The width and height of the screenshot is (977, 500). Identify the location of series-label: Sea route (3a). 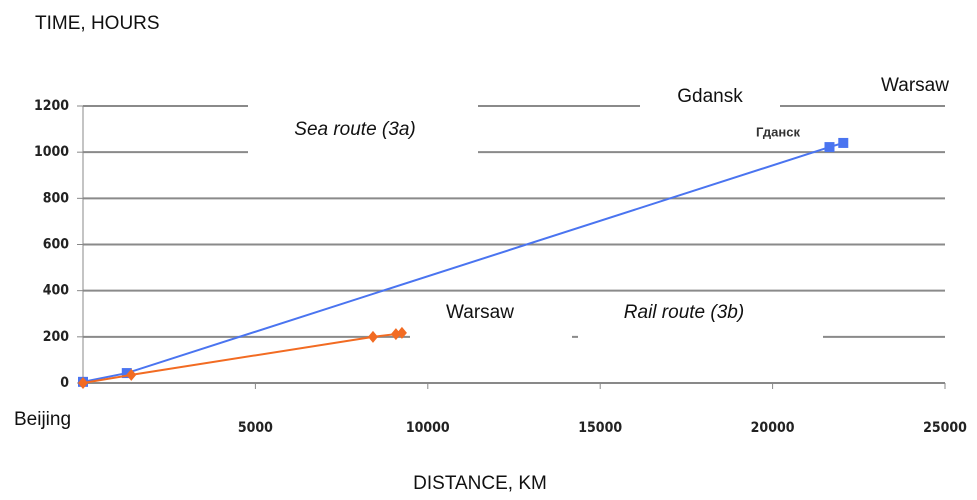
(354, 129).